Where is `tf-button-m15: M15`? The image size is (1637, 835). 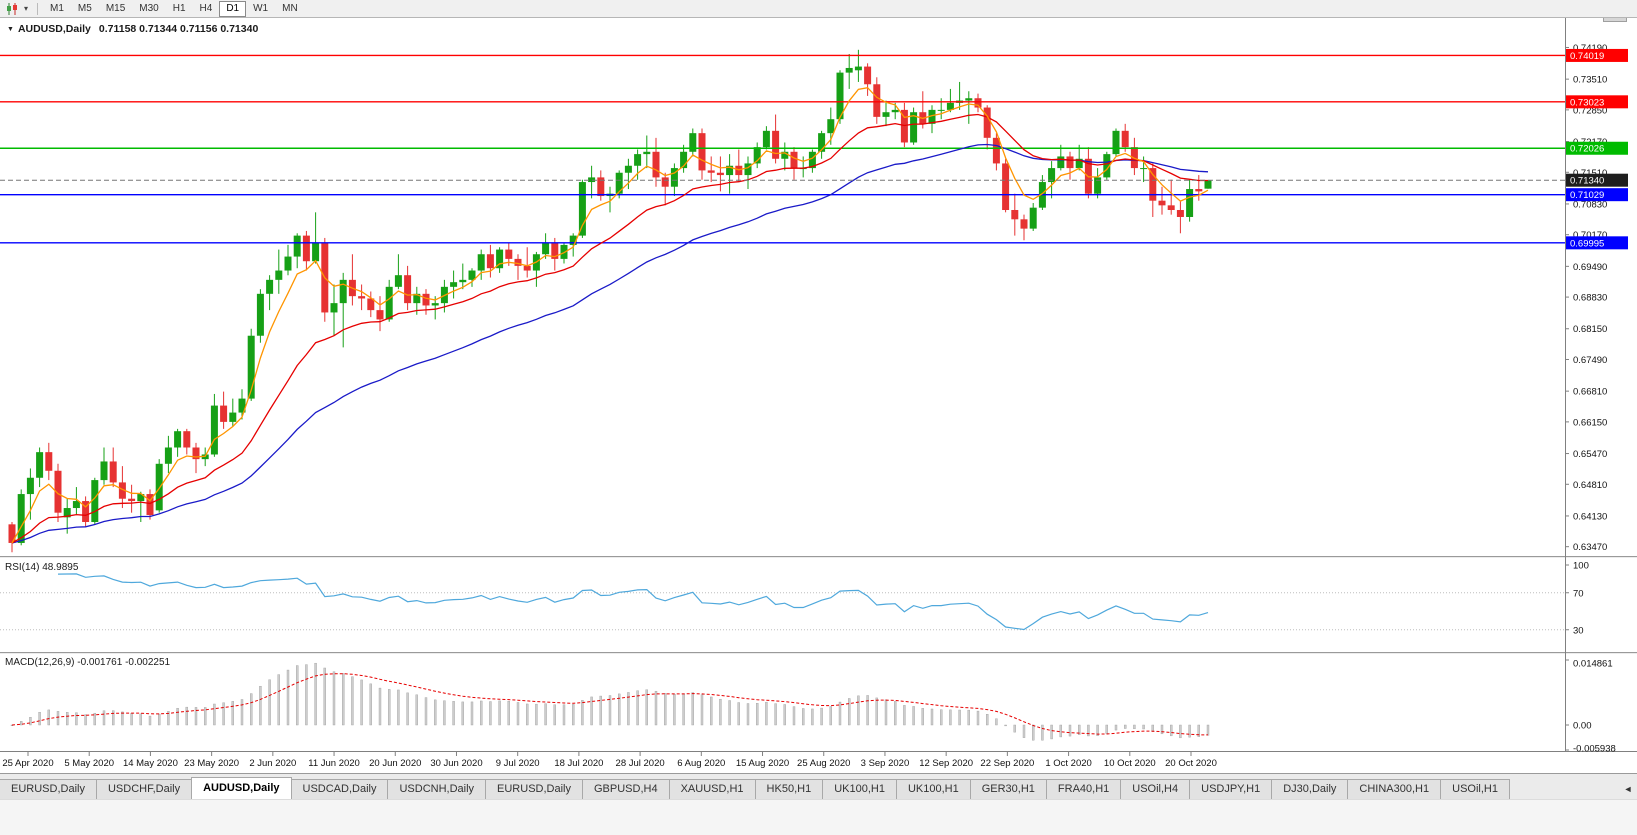 tf-button-m15: M15 is located at coordinates (115, 8).